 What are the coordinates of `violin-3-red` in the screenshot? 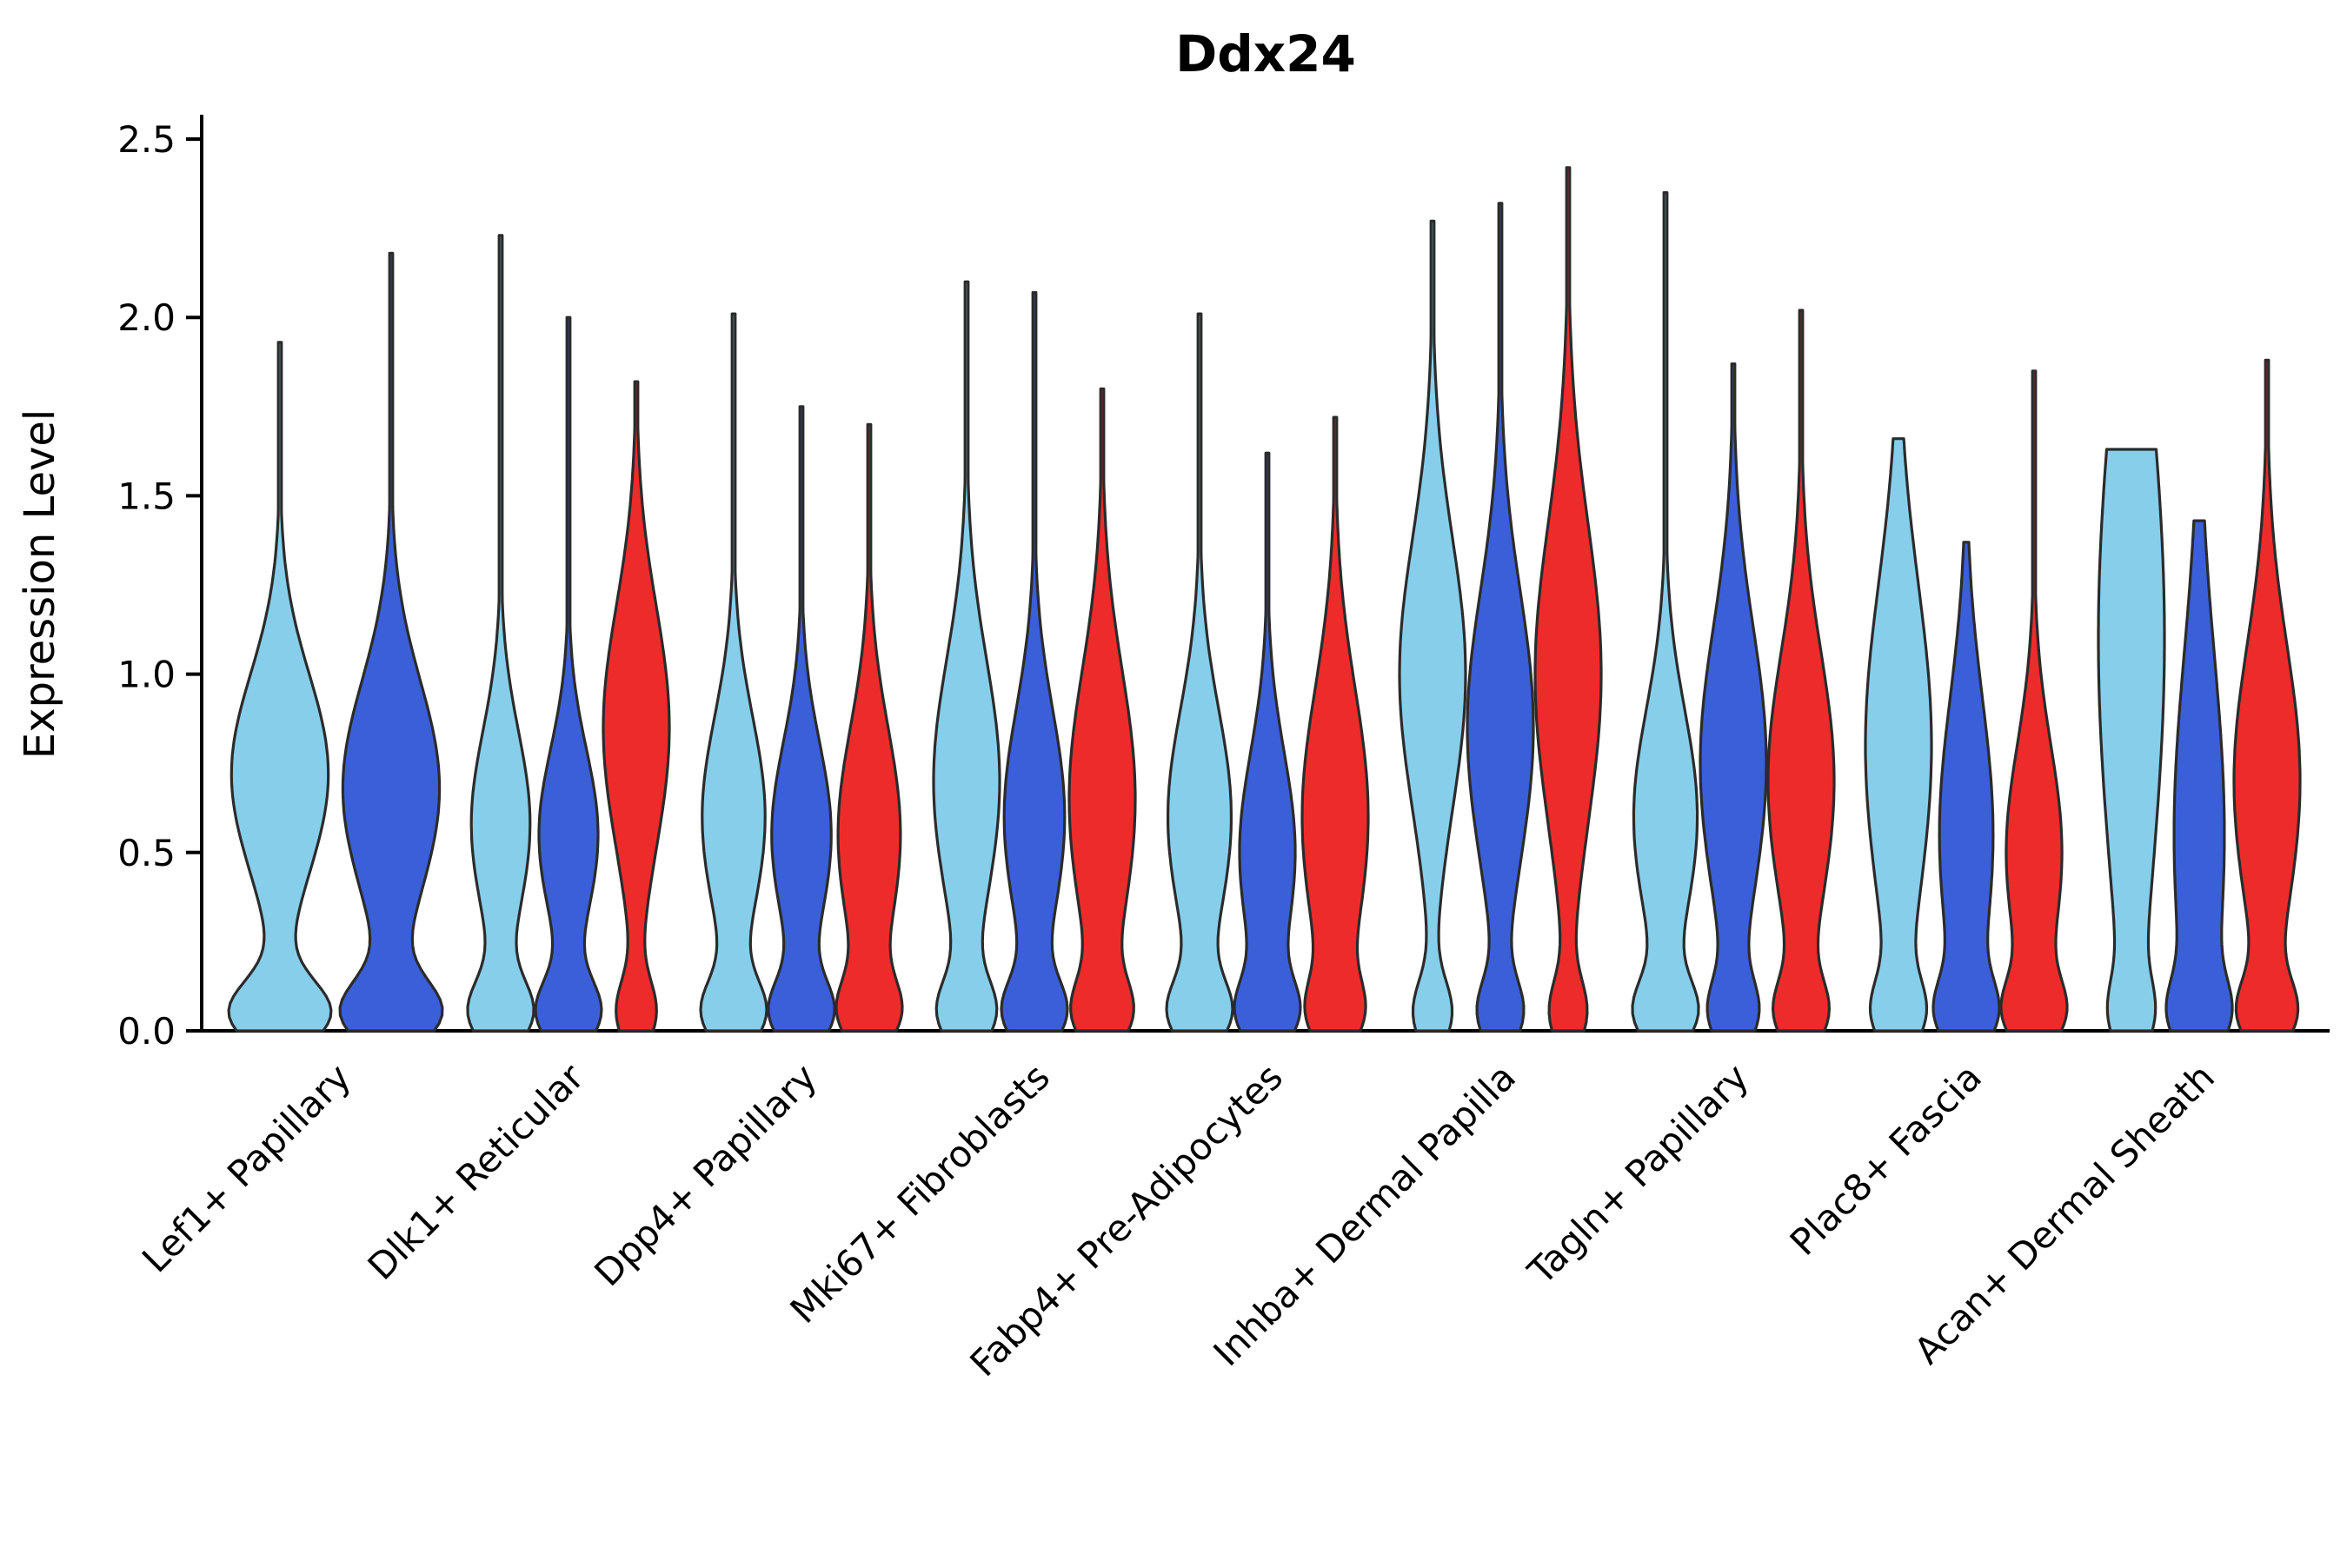 It's located at (1102, 710).